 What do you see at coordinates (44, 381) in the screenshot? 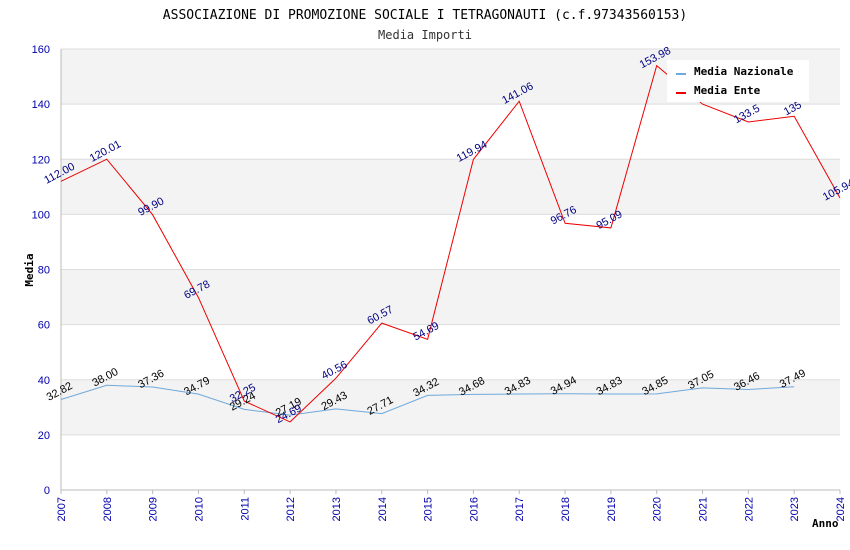
I see `y-tick-label: 40` at bounding box center [44, 381].